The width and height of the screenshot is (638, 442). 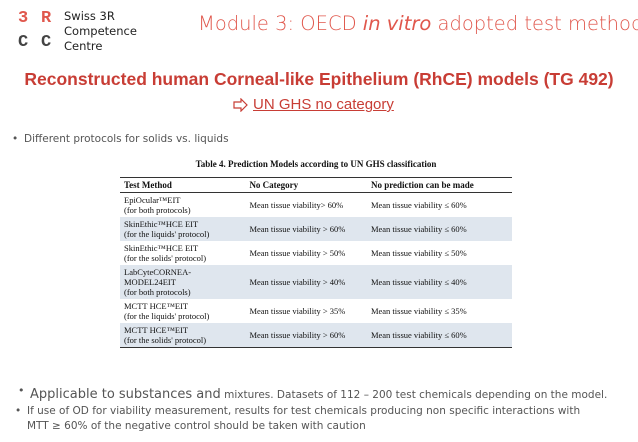 I want to click on header-cell: Test Method, so click(x=183, y=185).